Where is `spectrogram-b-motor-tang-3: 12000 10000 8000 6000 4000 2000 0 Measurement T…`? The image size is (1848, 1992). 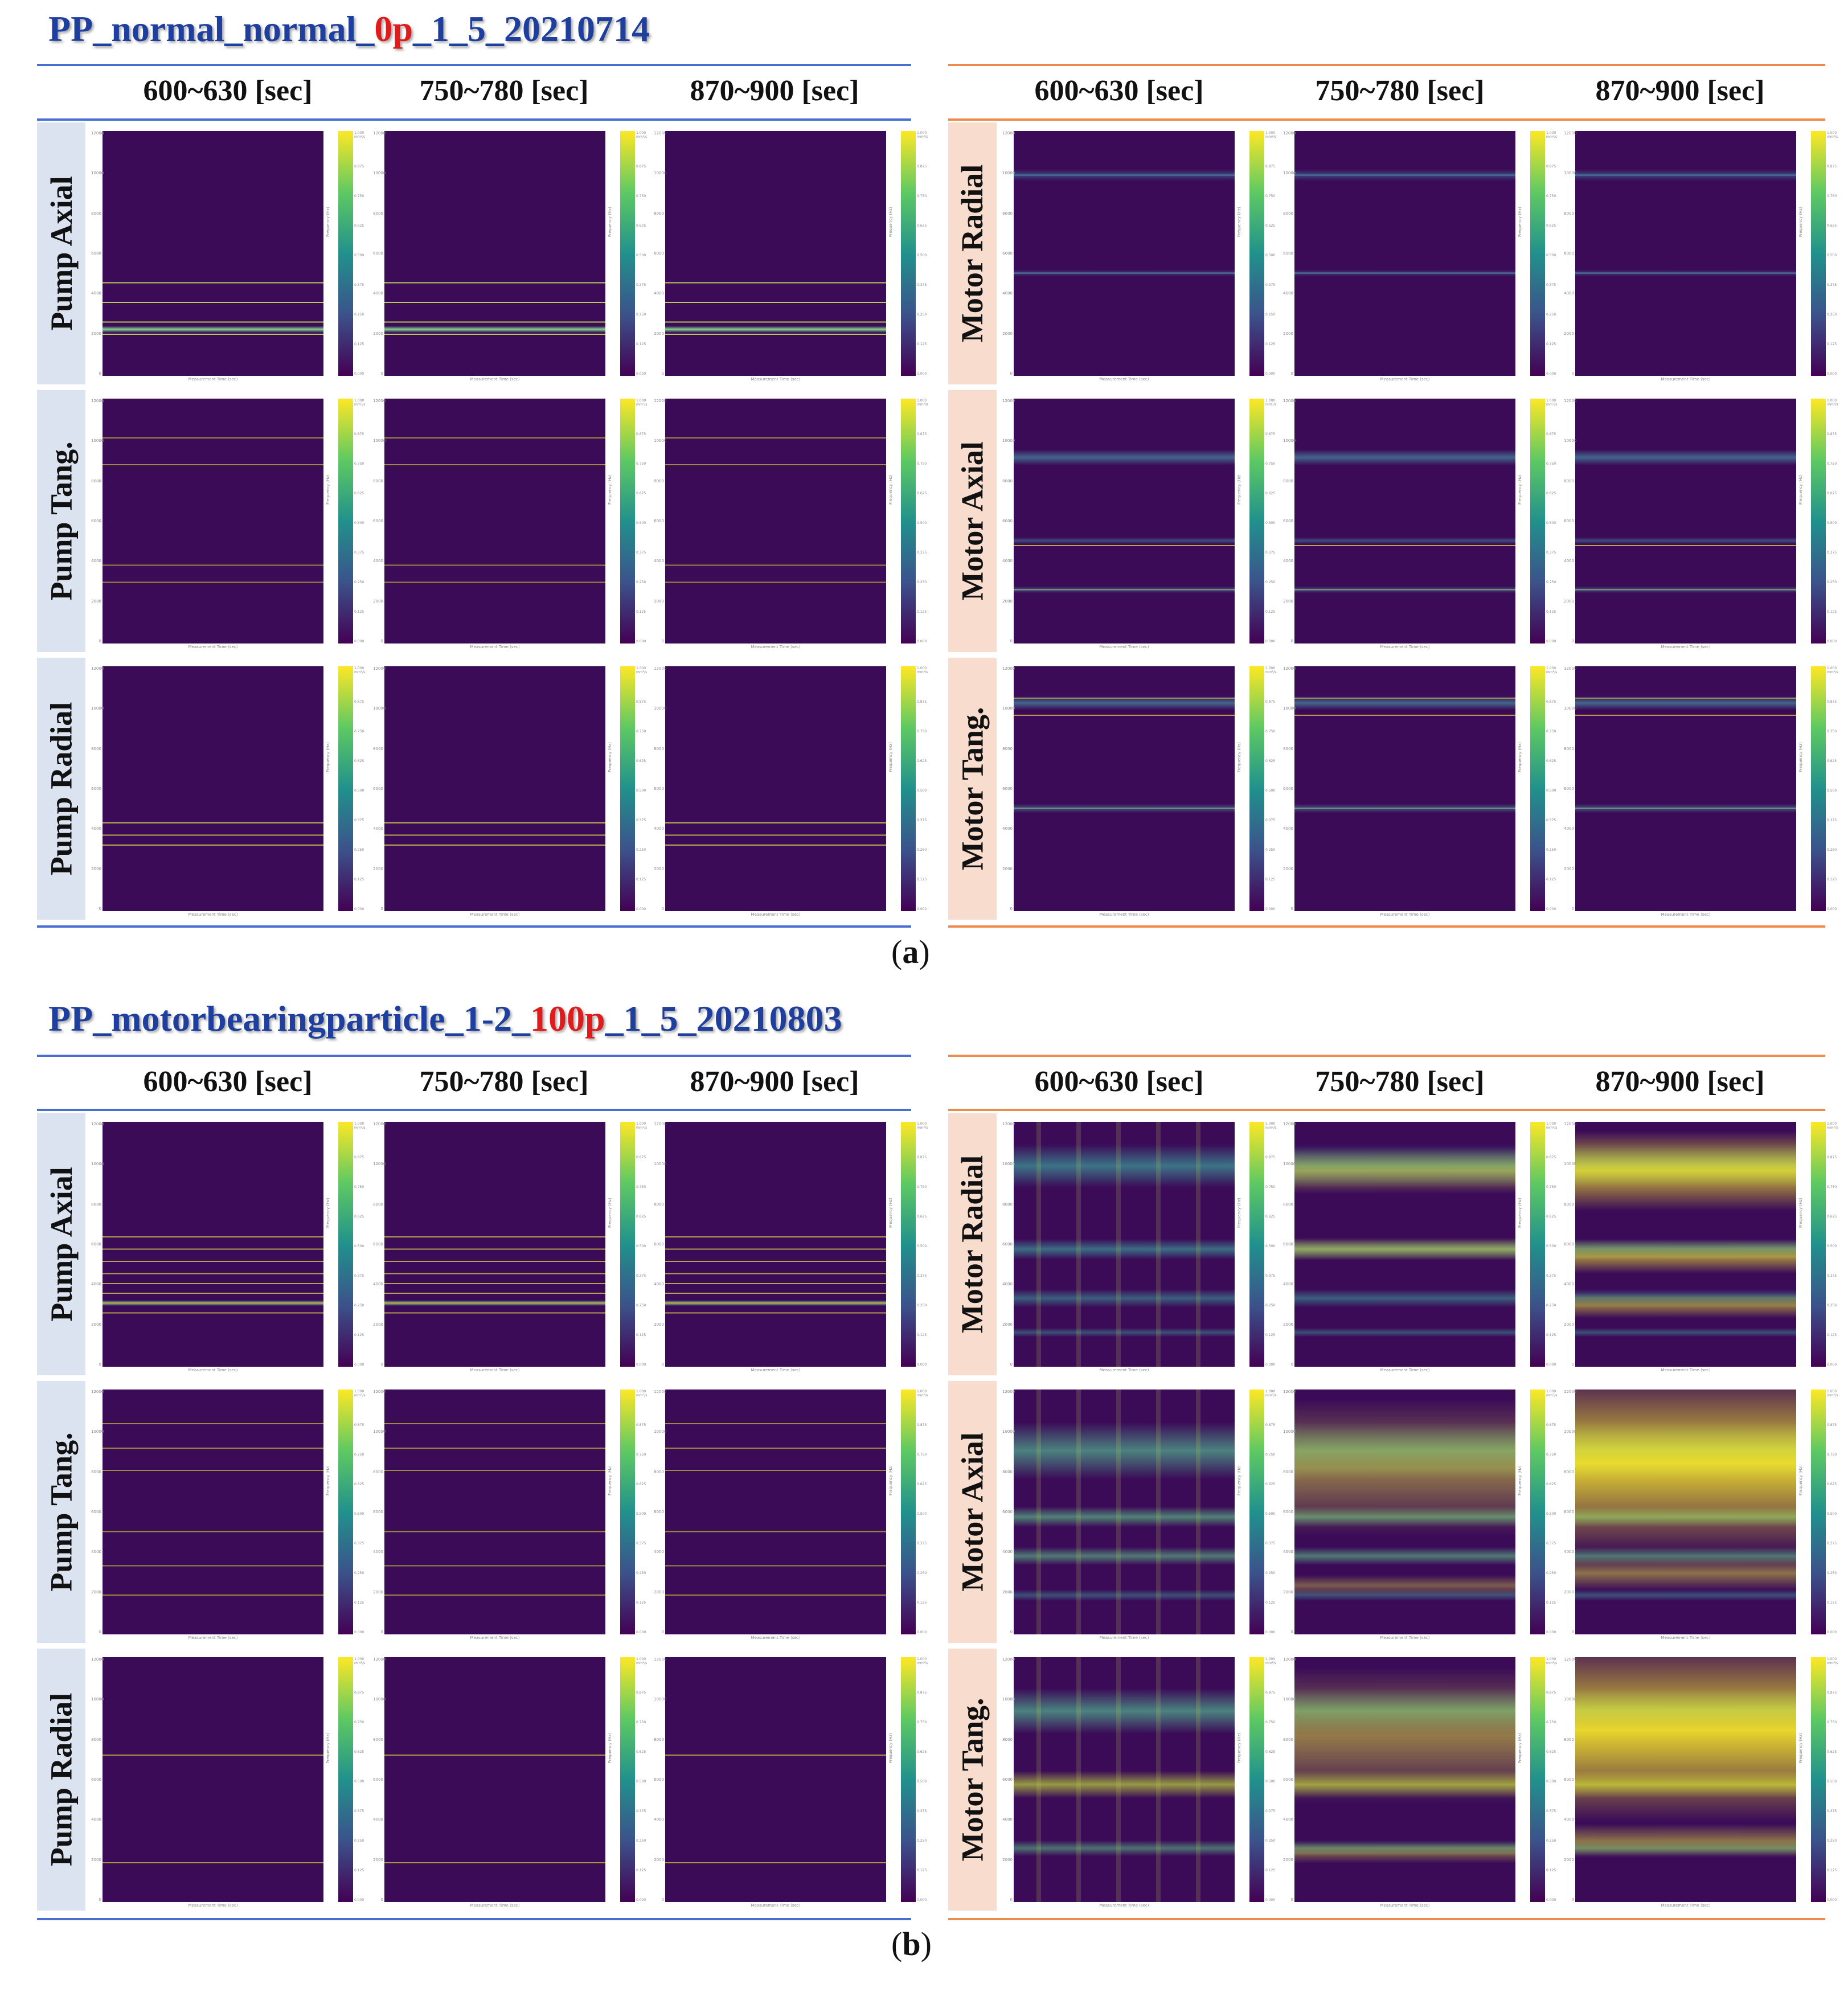 spectrogram-b-motor-tang-3: 12000 10000 8000 6000 4000 2000 0 Measurement T… is located at coordinates (1703, 1780).